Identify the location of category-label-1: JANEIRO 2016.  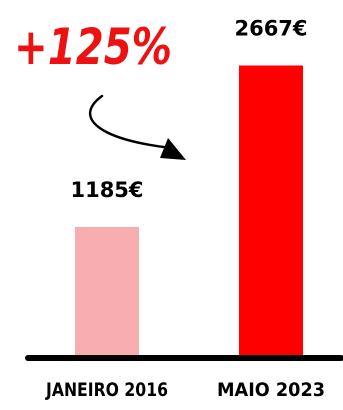
(106, 390).